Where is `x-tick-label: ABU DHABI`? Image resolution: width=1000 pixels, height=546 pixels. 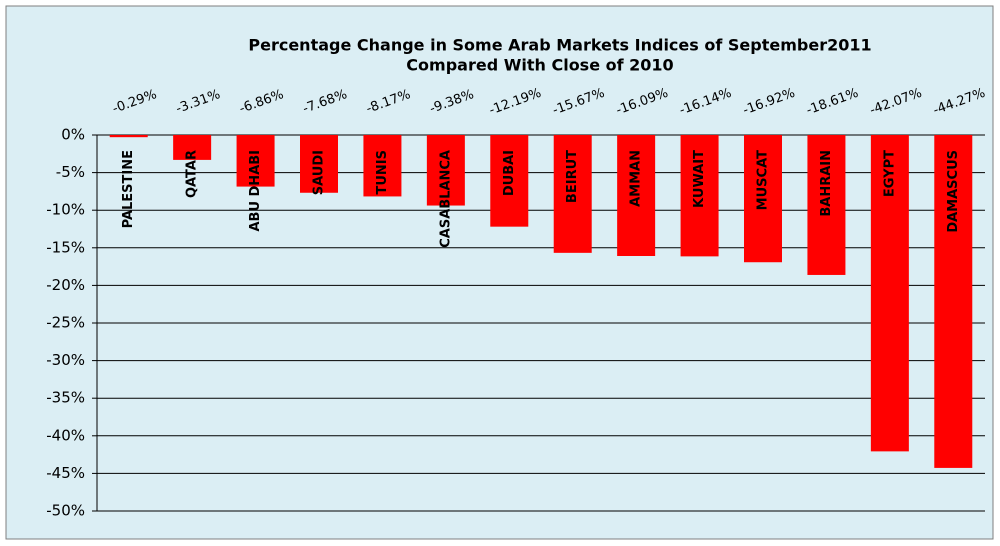
x-tick-label: ABU DHABI is located at coordinates (255, 191).